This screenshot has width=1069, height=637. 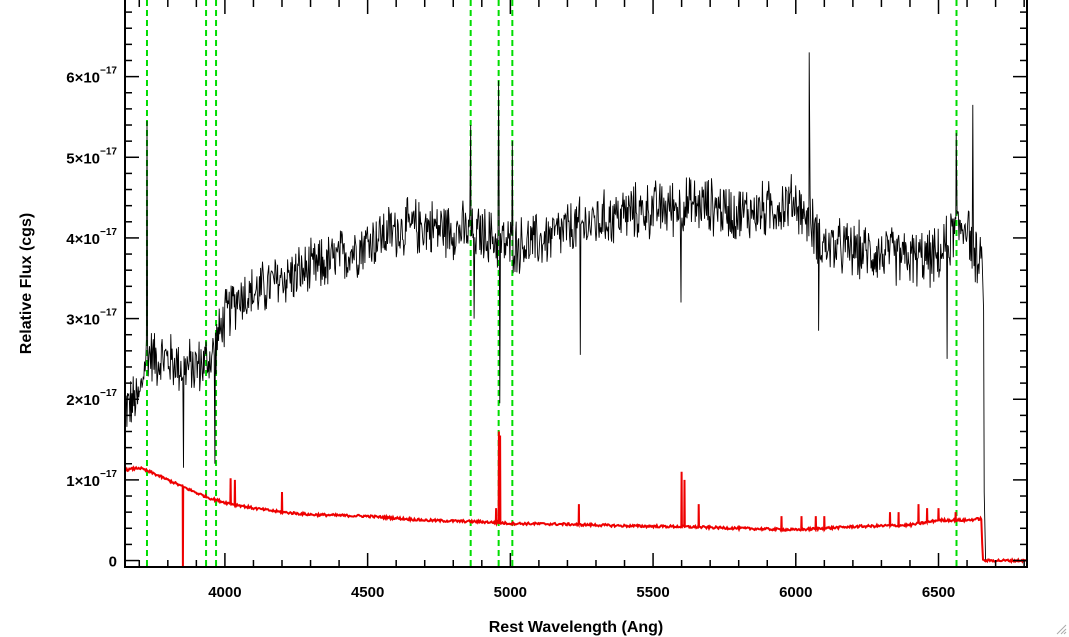 I want to click on y-tick-label: 3×10⁻¹⁷, so click(x=91, y=318).